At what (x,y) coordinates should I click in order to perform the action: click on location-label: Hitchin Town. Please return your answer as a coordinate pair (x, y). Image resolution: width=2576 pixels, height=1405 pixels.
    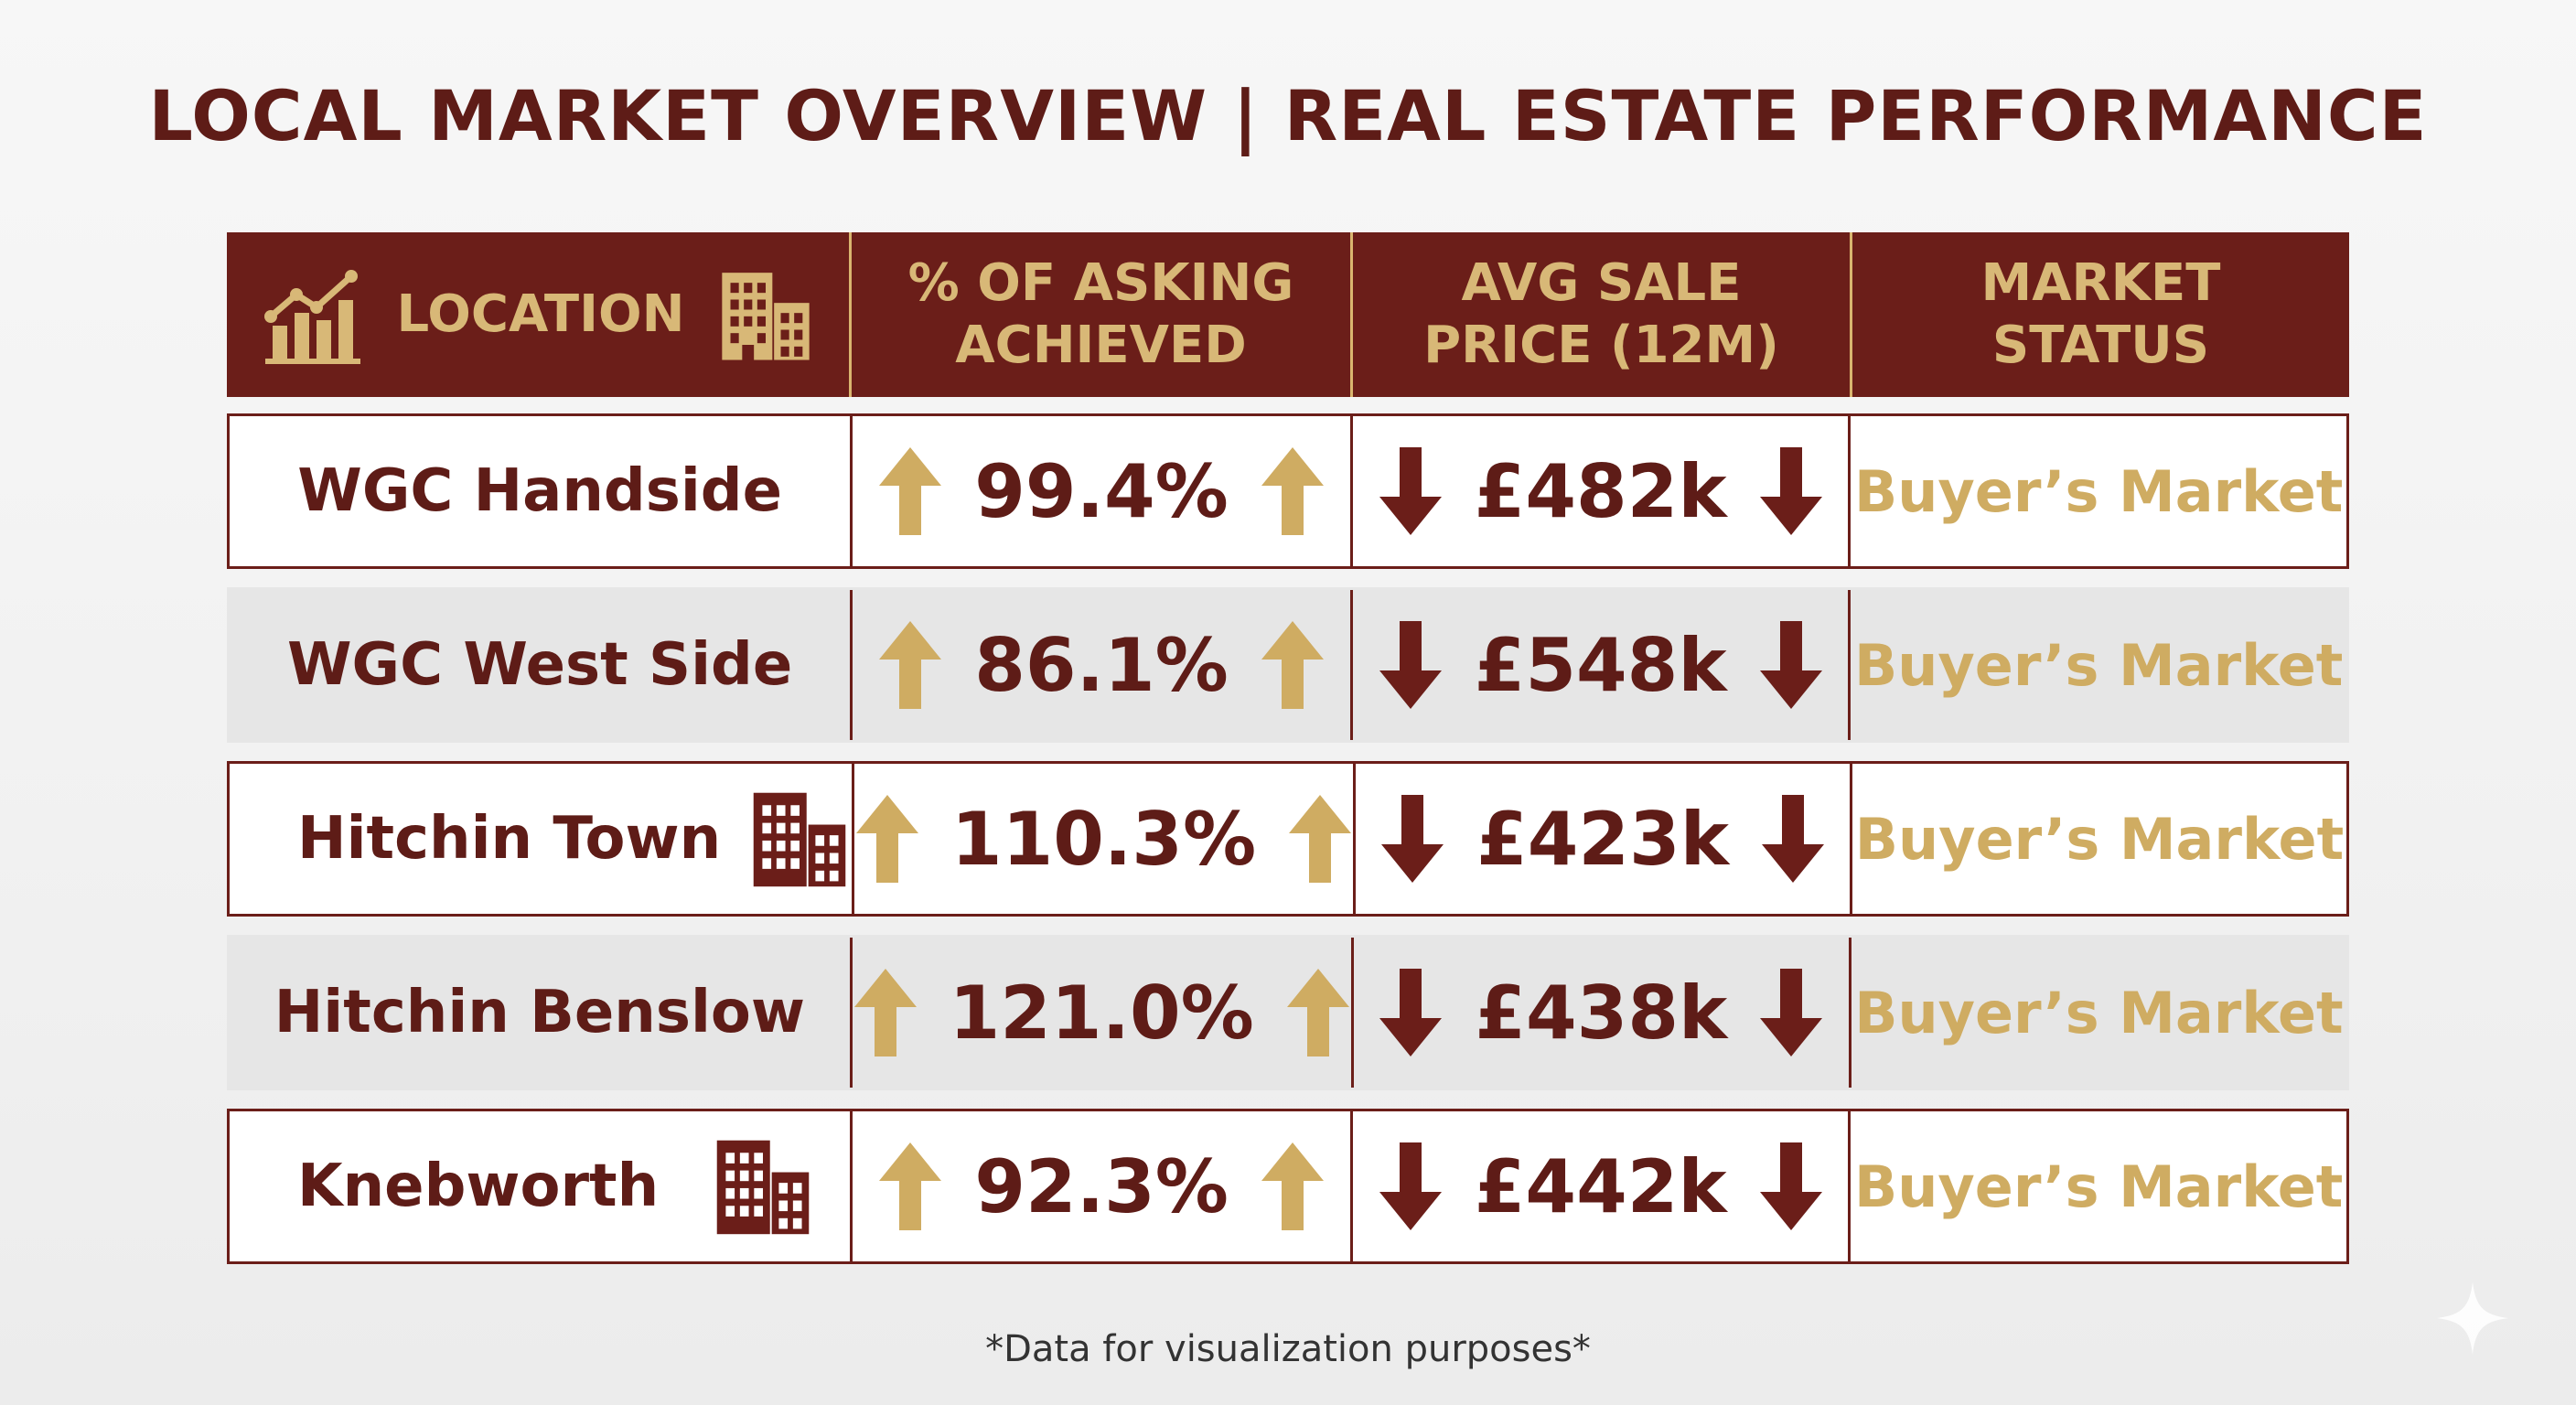
    Looking at the image, I should click on (509, 839).